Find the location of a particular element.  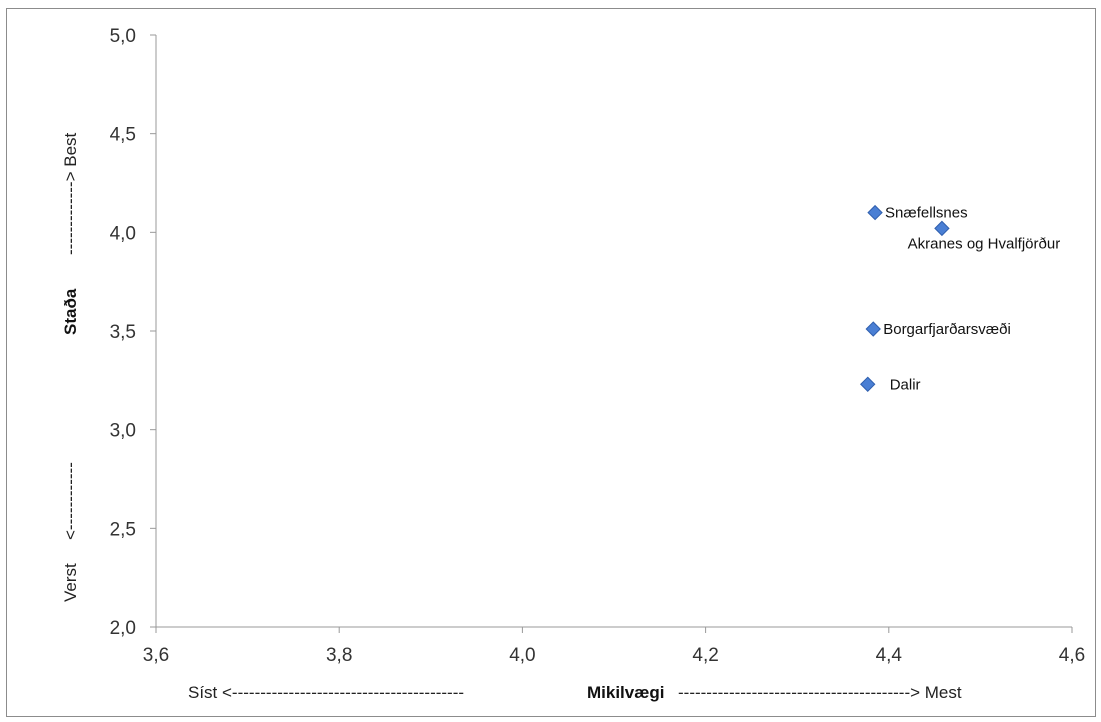

data-point-label: Snæfellsnes is located at coordinates (926, 213).